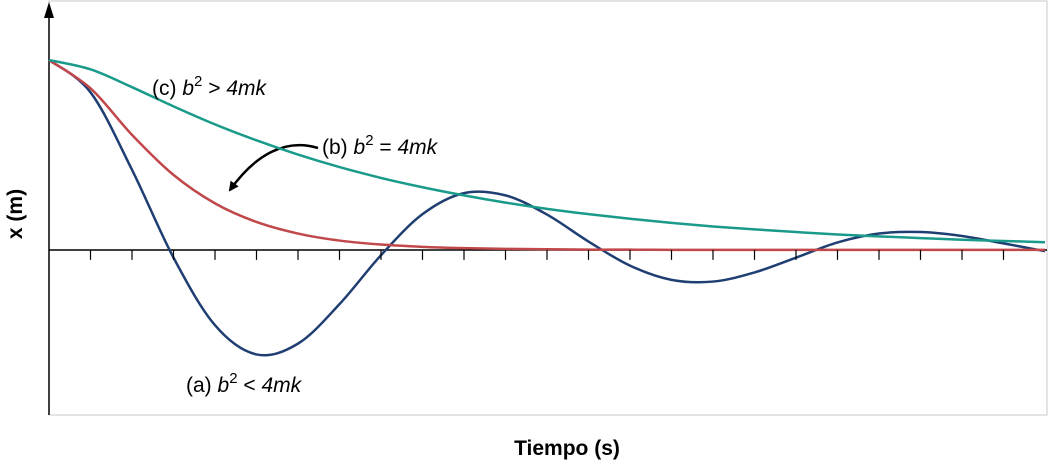 The width and height of the screenshot is (1050, 466). What do you see at coordinates (249, 385) in the screenshot?
I see `ann-rel: <` at bounding box center [249, 385].